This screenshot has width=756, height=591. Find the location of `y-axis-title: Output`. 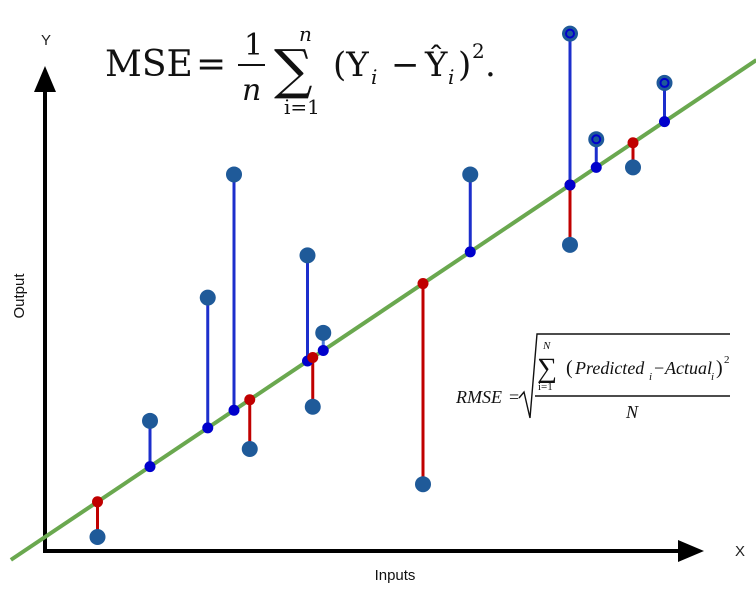

y-axis-title: Output is located at coordinates (19, 296).